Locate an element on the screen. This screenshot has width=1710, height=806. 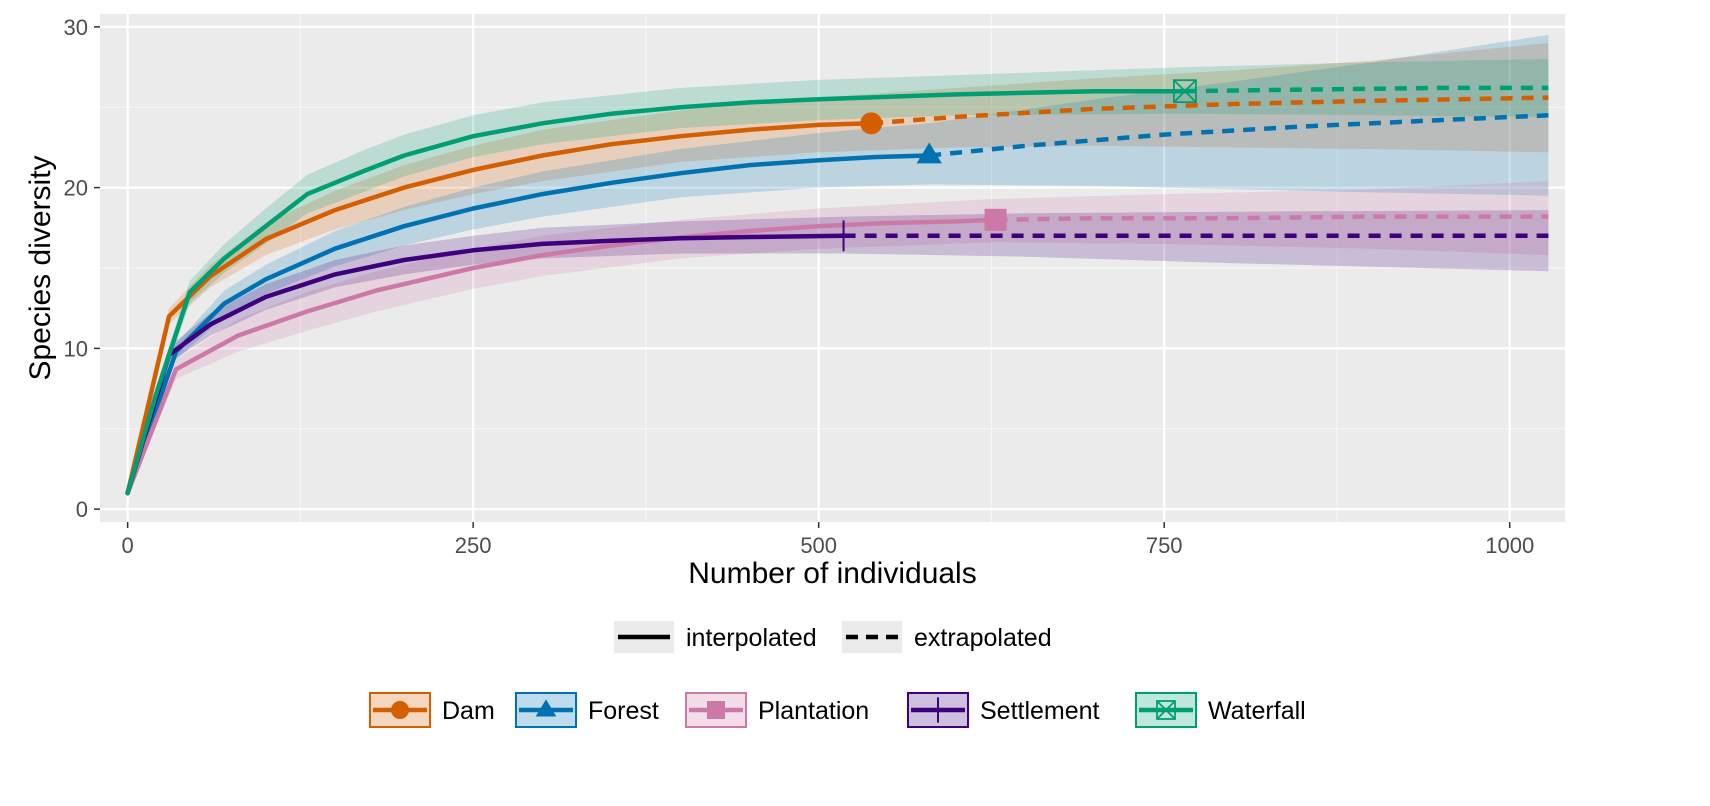
legend-label-plantation: Plantation is located at coordinates (813, 711).